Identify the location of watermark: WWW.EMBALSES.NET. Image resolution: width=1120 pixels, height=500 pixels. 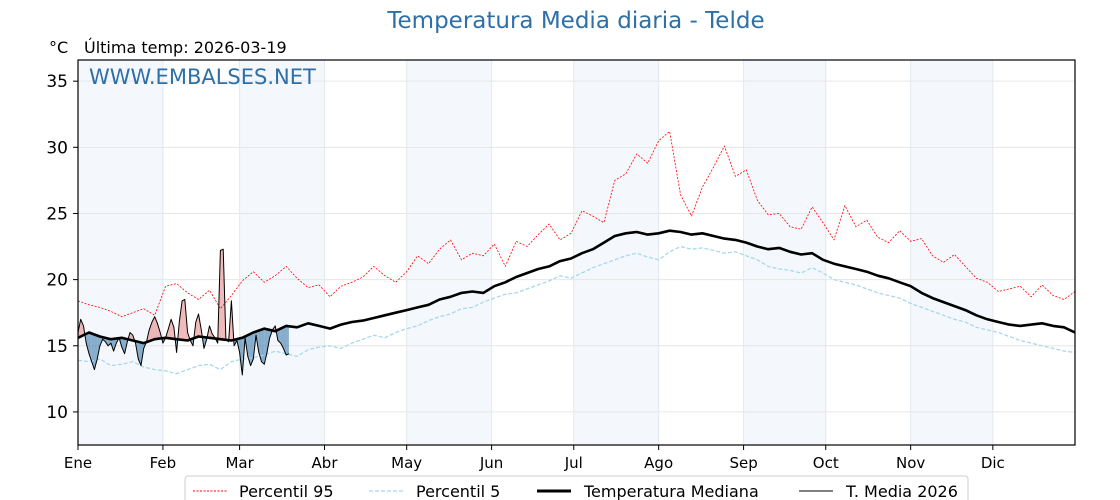
(202, 77).